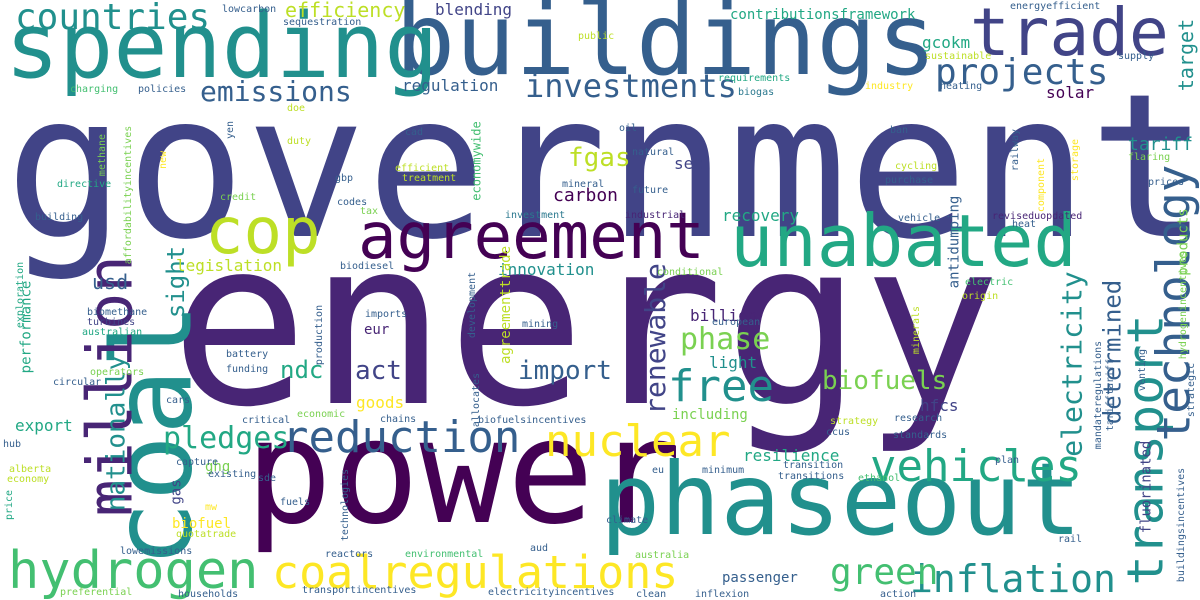  Describe the element at coordinates (247, 370) in the screenshot. I see `word-funding: funding` at that location.